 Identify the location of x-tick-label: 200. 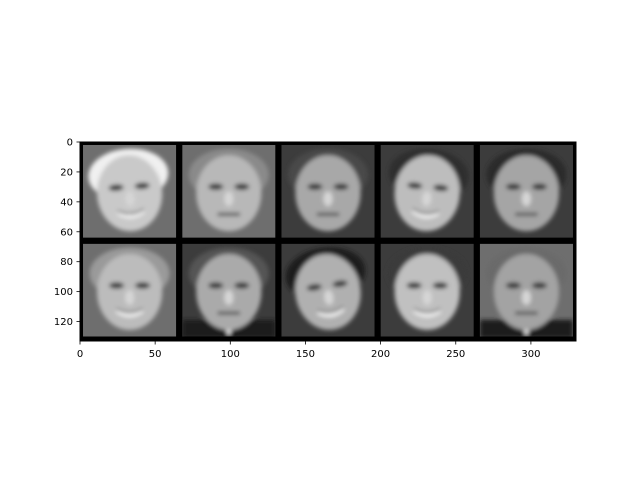
(380, 354).